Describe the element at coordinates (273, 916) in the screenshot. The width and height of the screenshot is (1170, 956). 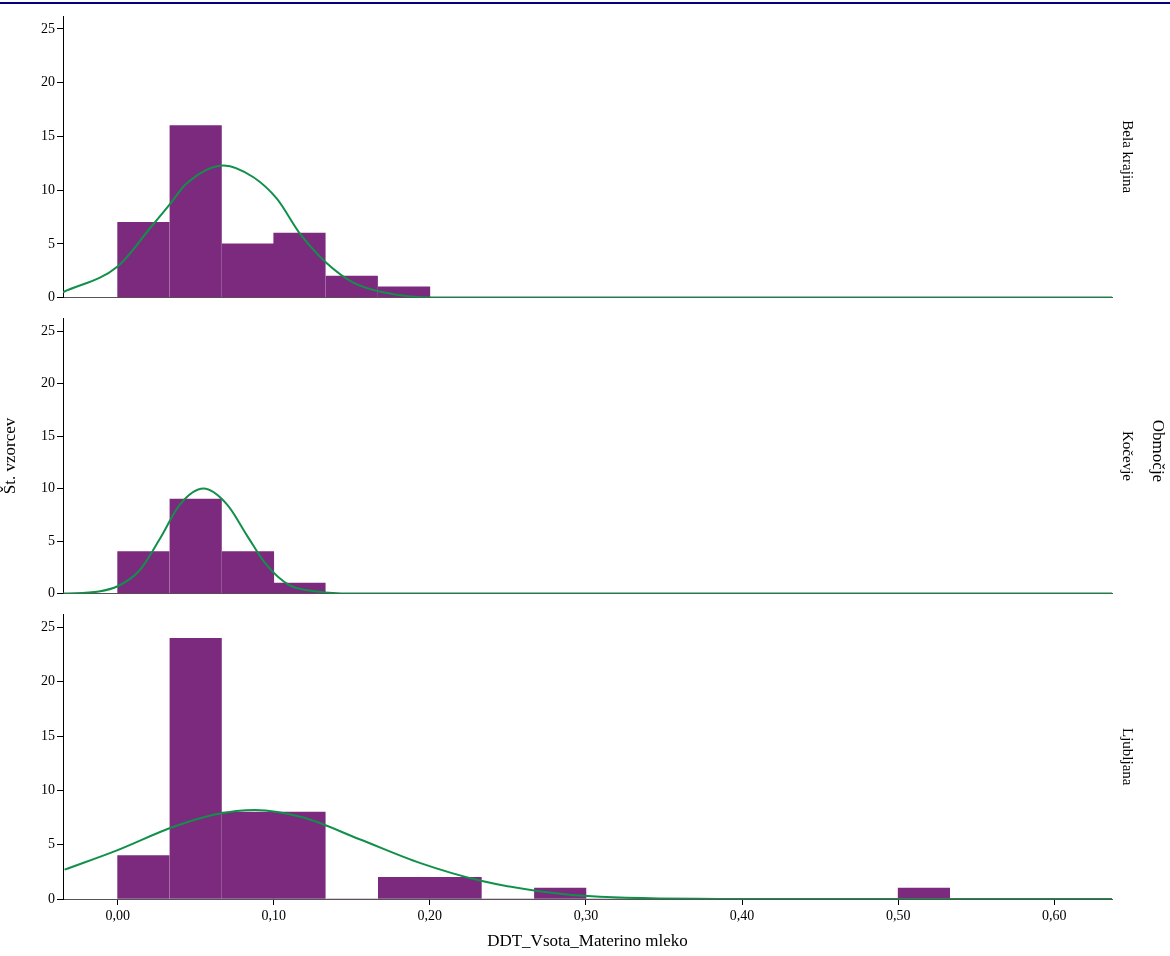
I see `x-tick-label: 0,10` at that location.